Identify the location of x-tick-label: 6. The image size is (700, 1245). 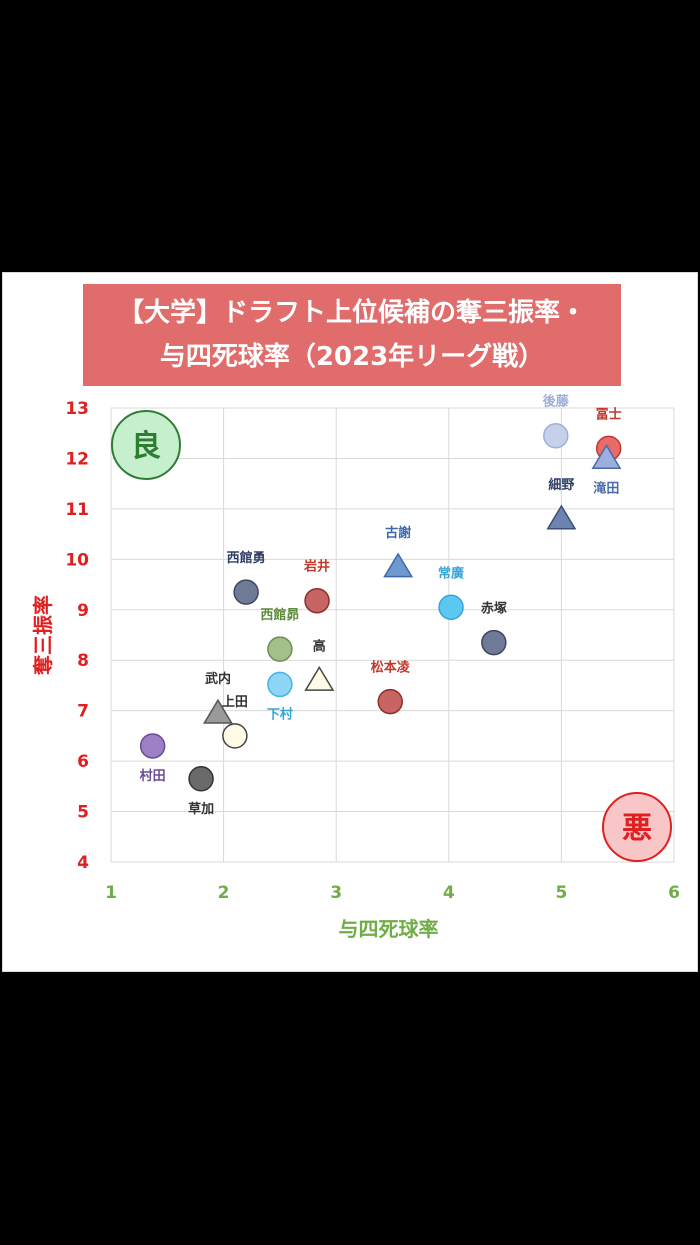
(674, 893).